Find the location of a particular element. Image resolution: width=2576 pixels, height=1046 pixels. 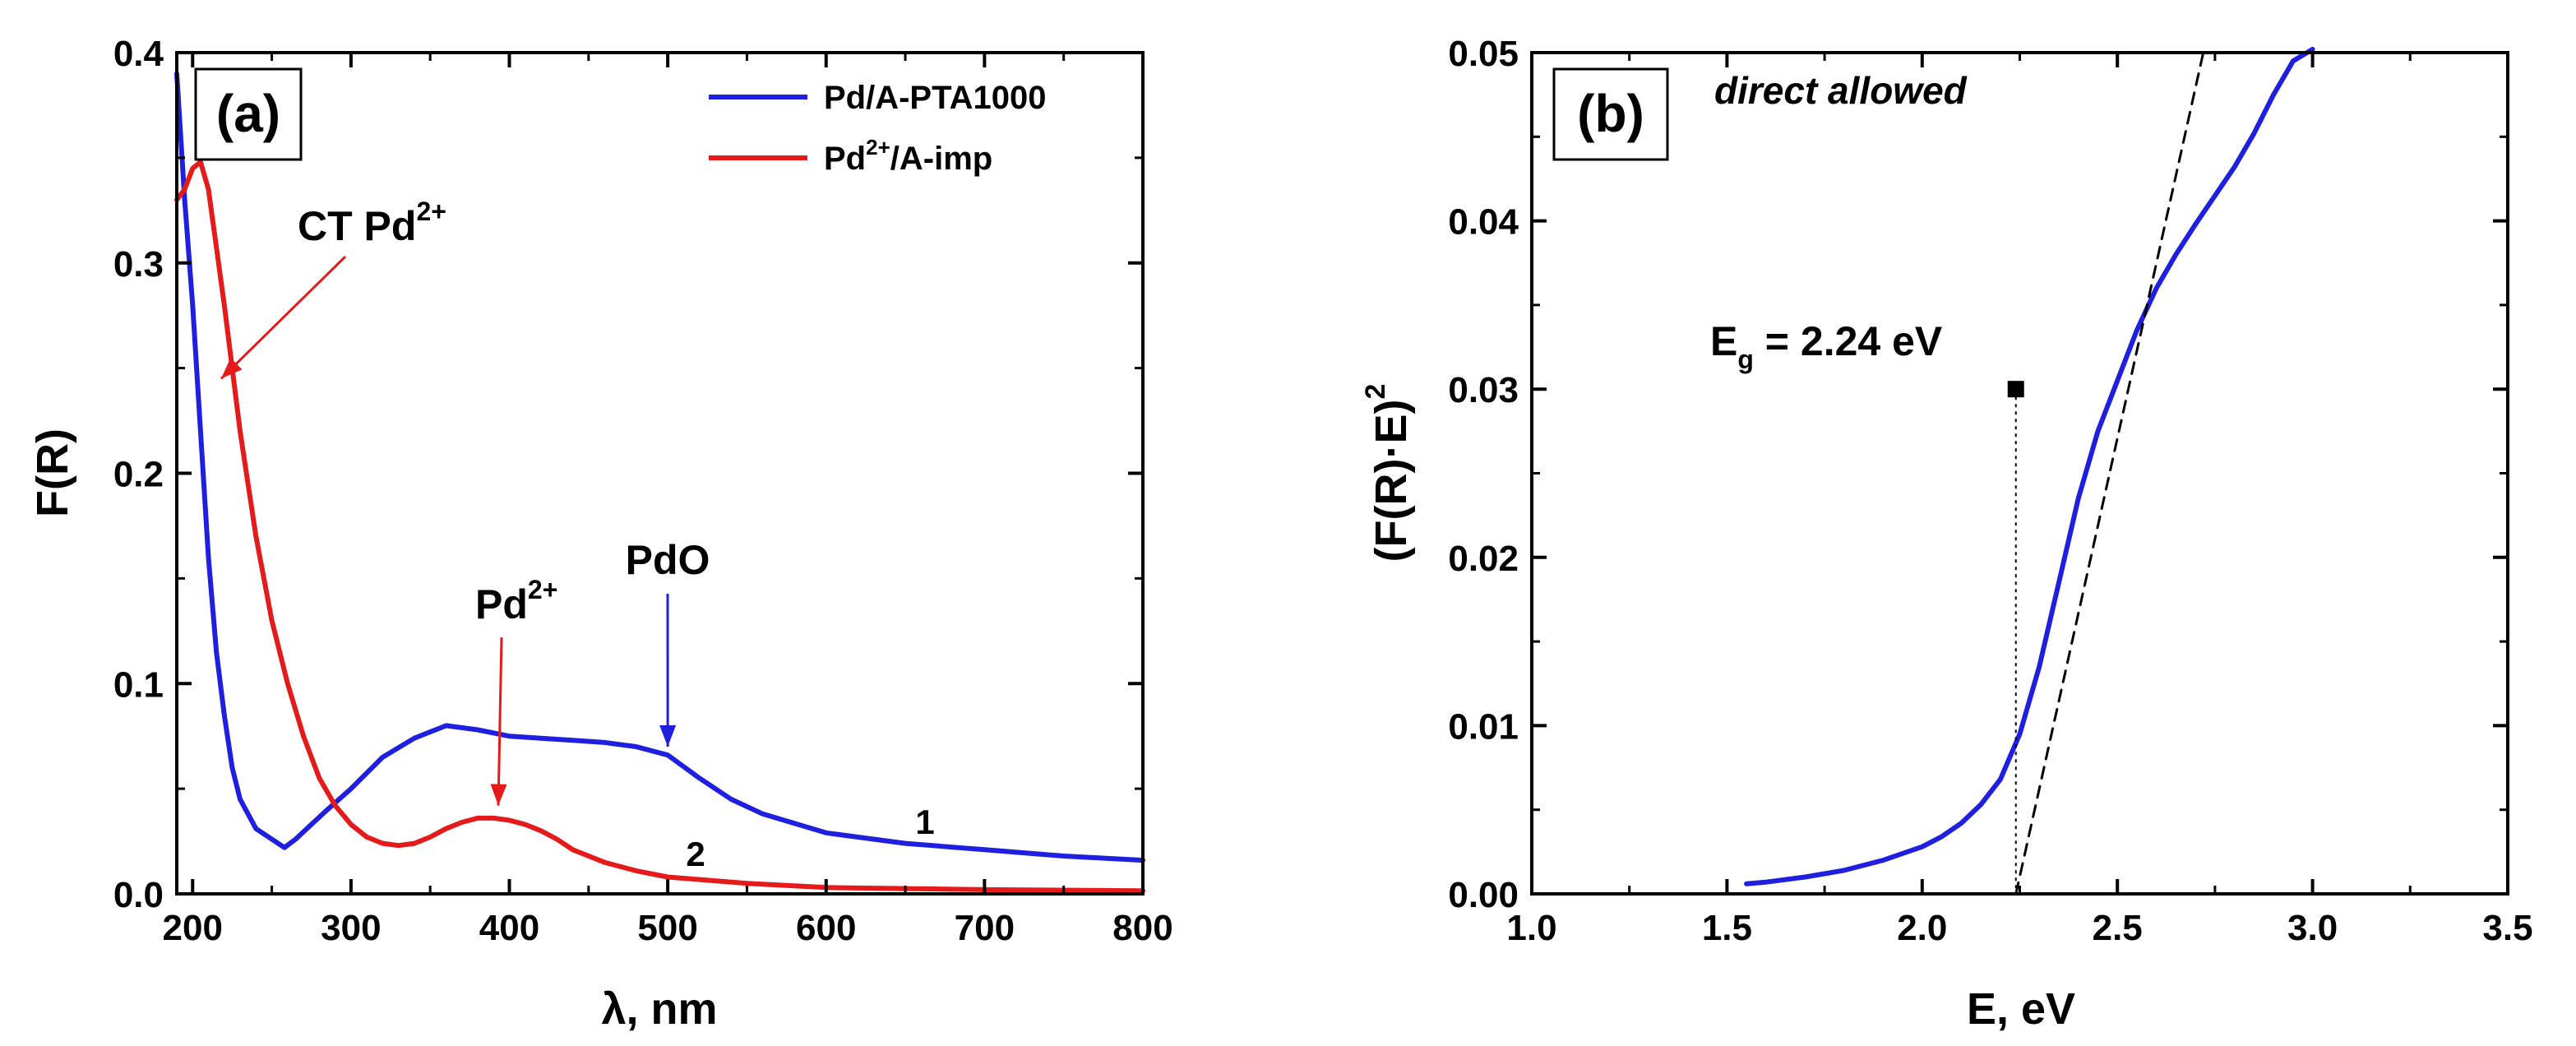

x-tick-label: 600 is located at coordinates (826, 928).